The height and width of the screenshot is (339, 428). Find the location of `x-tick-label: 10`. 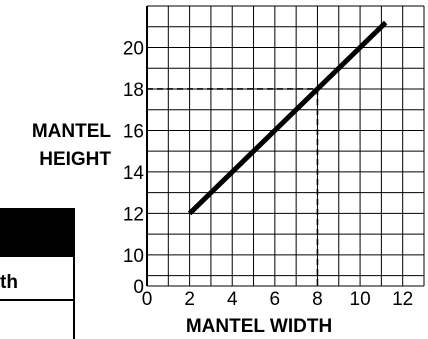

x-tick-label: 10 is located at coordinates (360, 299).